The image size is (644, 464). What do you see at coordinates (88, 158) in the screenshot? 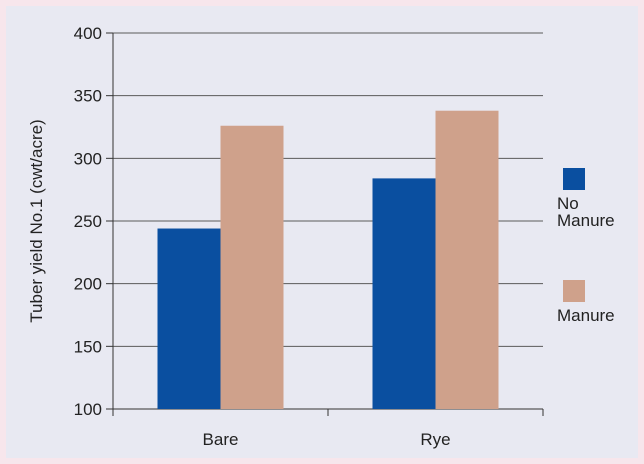
I see `y-tick-label: 300` at bounding box center [88, 158].